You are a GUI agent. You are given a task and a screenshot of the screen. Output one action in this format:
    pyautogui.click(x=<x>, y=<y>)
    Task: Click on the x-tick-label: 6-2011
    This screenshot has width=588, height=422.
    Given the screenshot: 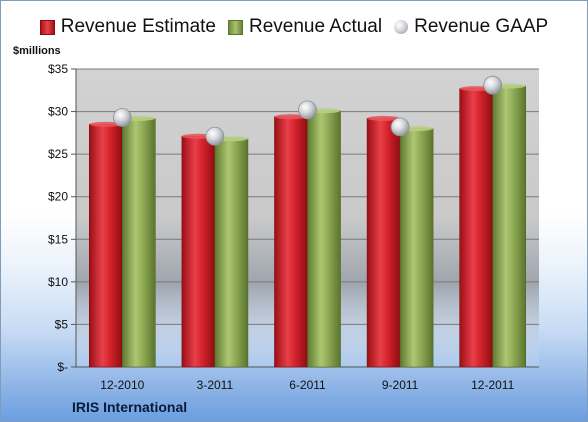 What is the action you would take?
    pyautogui.click(x=307, y=385)
    